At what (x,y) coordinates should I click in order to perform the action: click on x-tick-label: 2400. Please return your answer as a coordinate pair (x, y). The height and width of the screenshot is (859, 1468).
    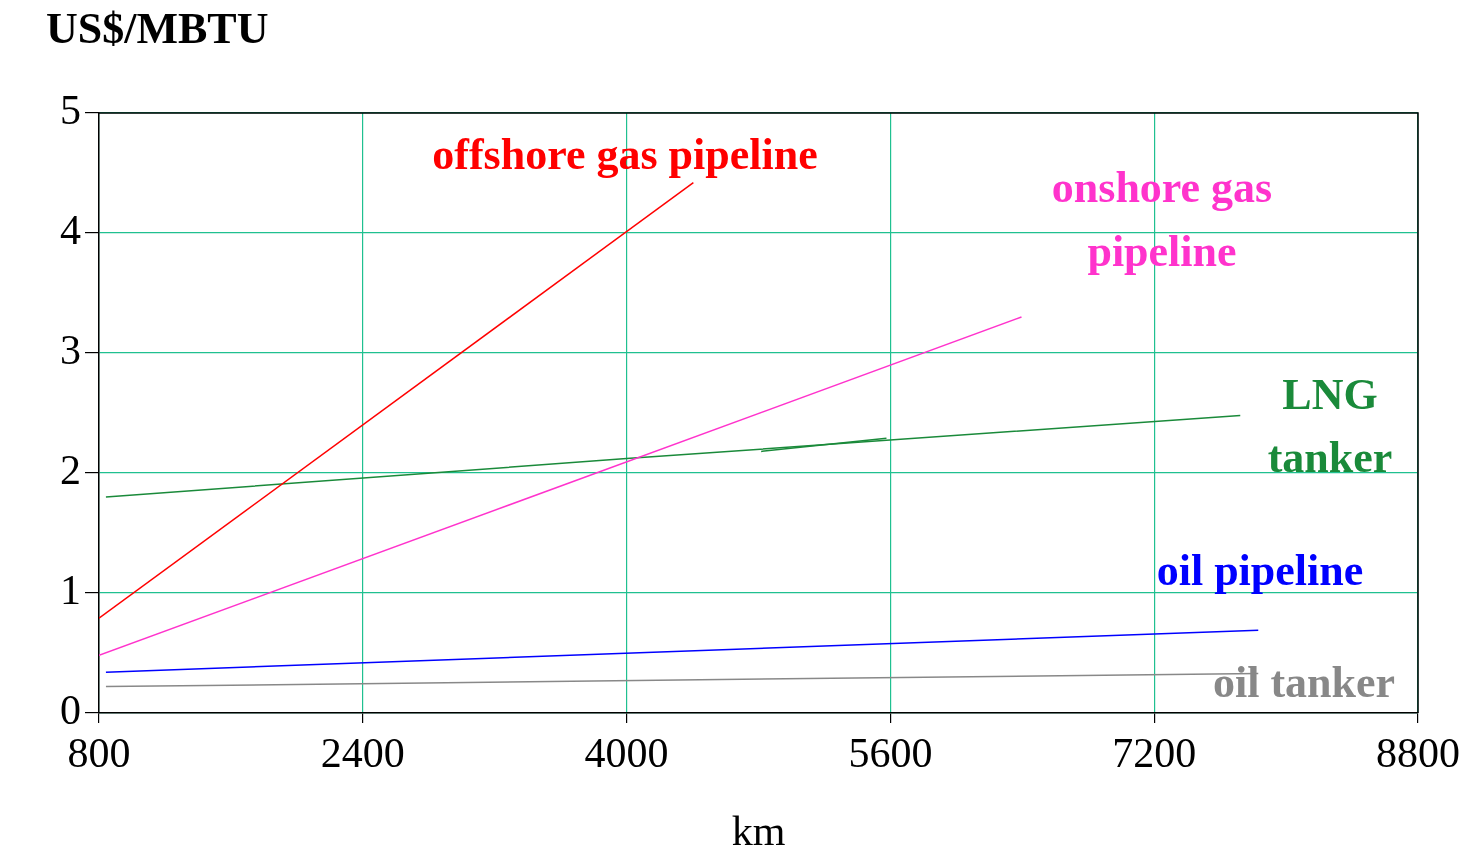
    Looking at the image, I should click on (362, 753).